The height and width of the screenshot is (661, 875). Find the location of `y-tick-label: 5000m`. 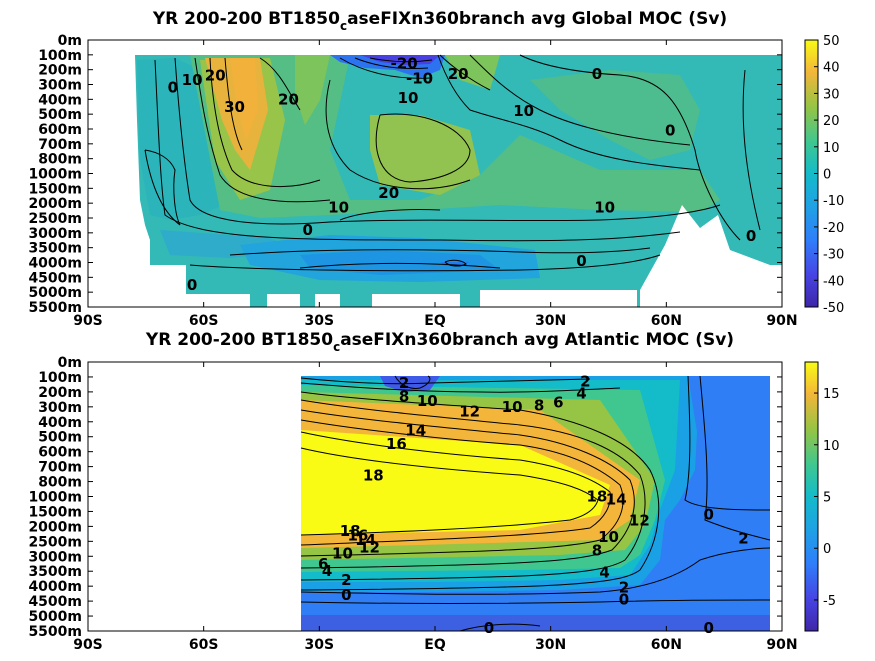

y-tick-label: 5000m is located at coordinates (55, 293).